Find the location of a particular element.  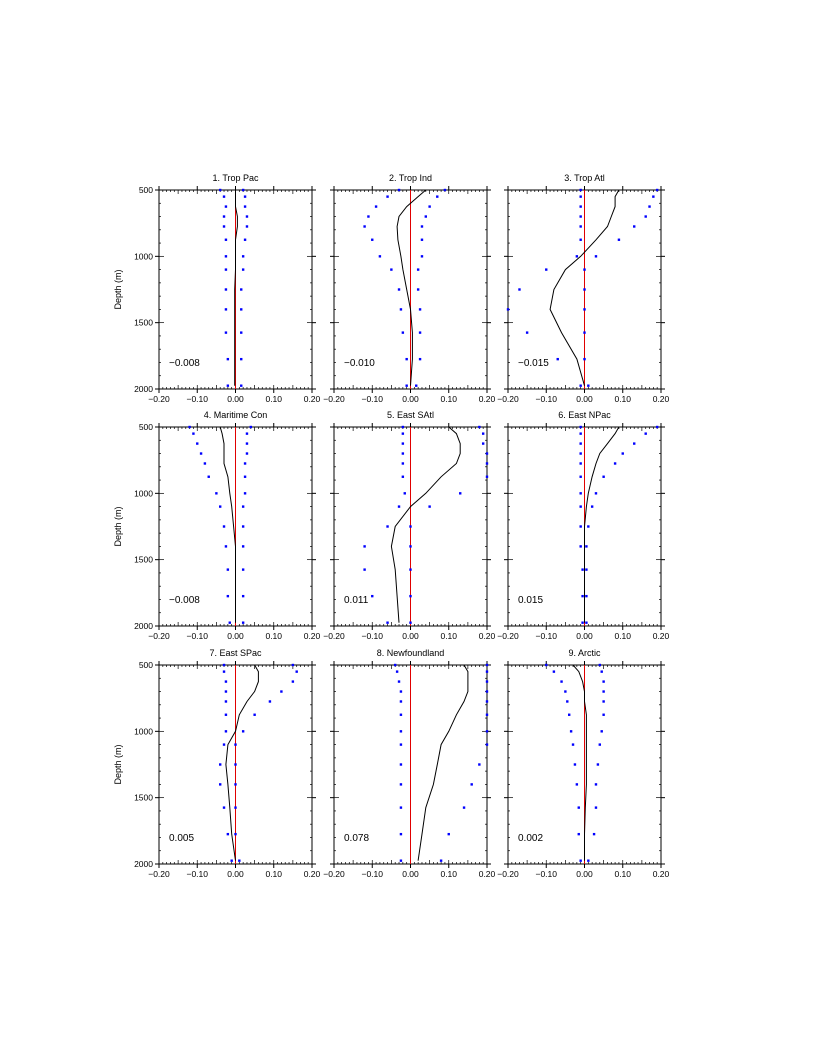

panel-9-mean-line is located at coordinates (579, 762).